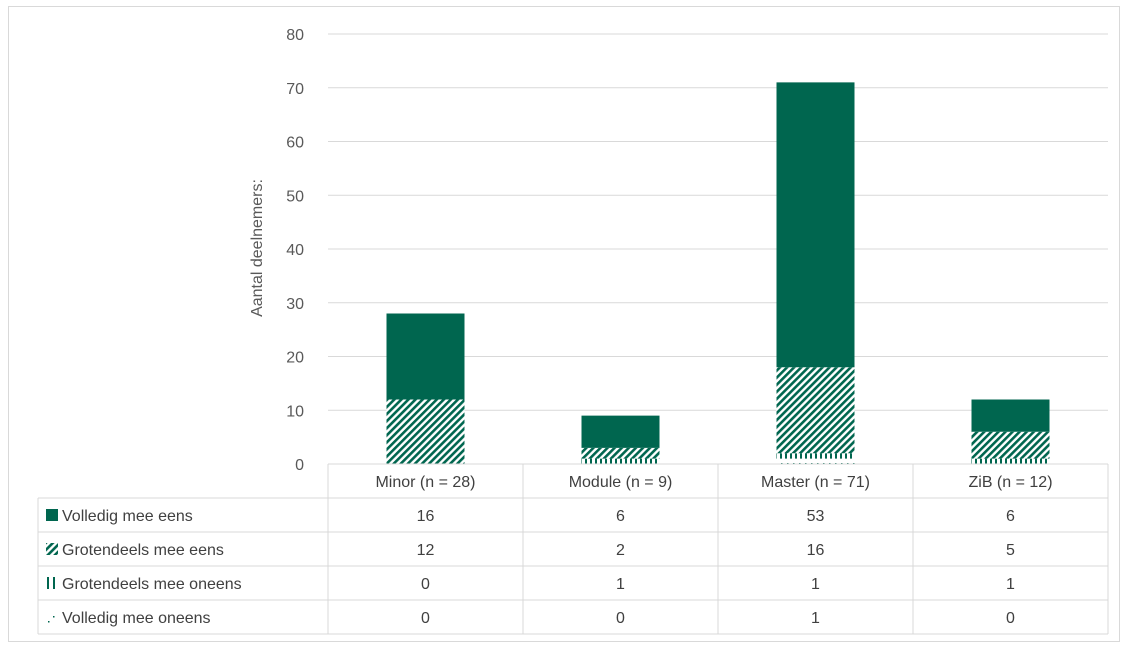 This screenshot has width=1128, height=648. Describe the element at coordinates (136, 618) in the screenshot. I see `series-name: Volledig mee oneens` at that location.